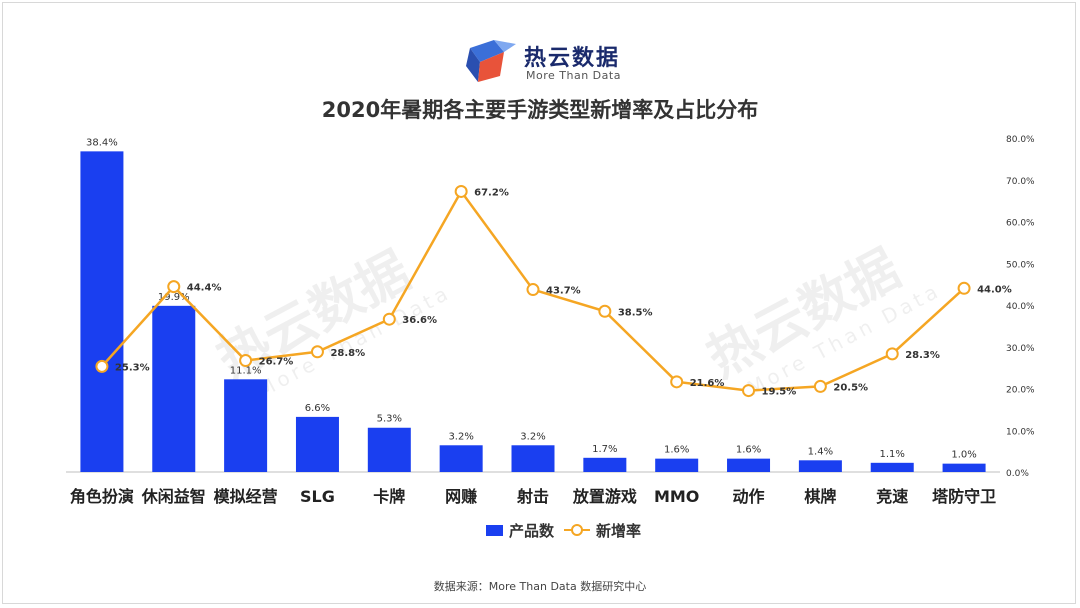 Image resolution: width=1080 pixels, height=608 pixels. I want to click on legend-label-bars: 产品数, so click(532, 531).